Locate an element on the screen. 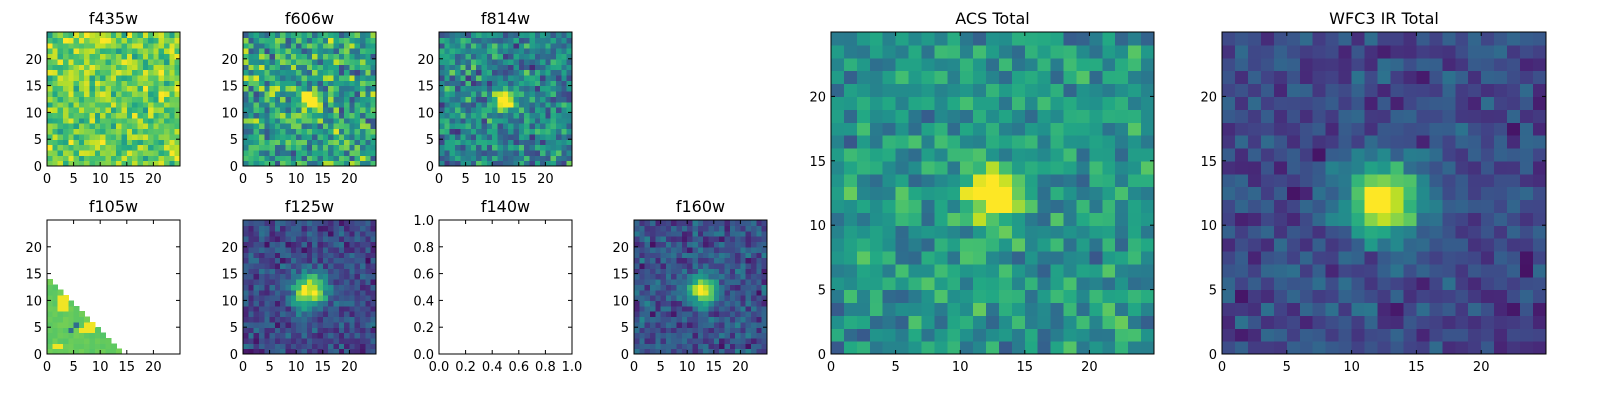 This screenshot has width=1600, height=400. x-tick-label: 20 is located at coordinates (349, 179).